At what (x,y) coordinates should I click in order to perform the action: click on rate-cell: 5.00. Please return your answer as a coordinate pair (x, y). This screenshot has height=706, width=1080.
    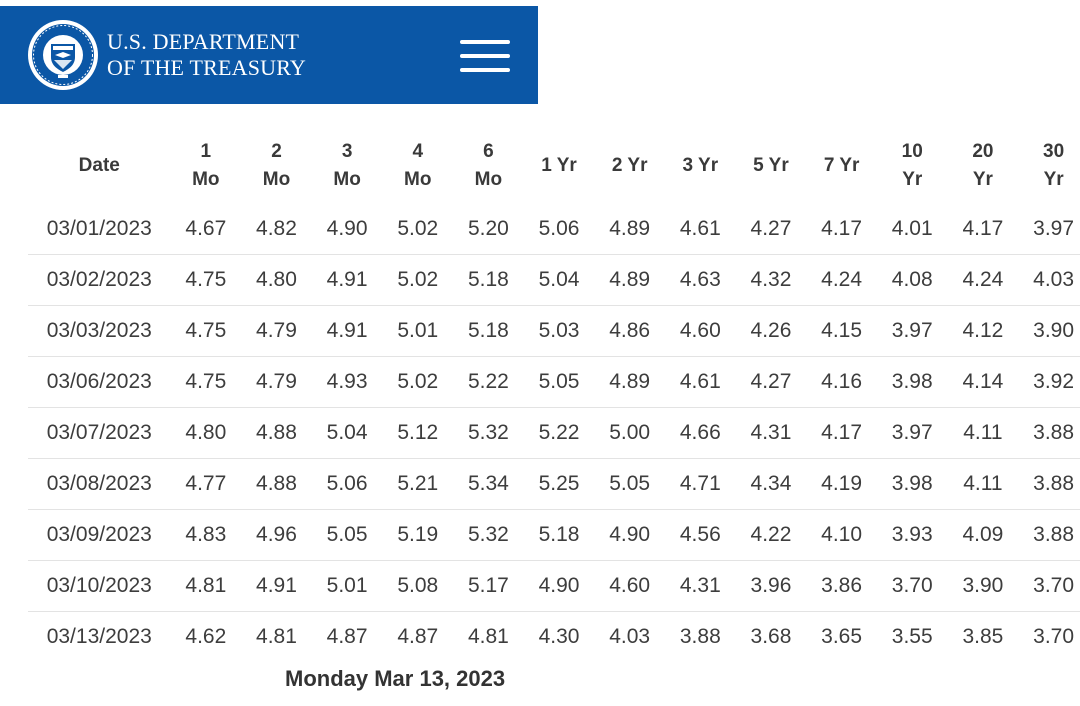
    Looking at the image, I should click on (629, 433).